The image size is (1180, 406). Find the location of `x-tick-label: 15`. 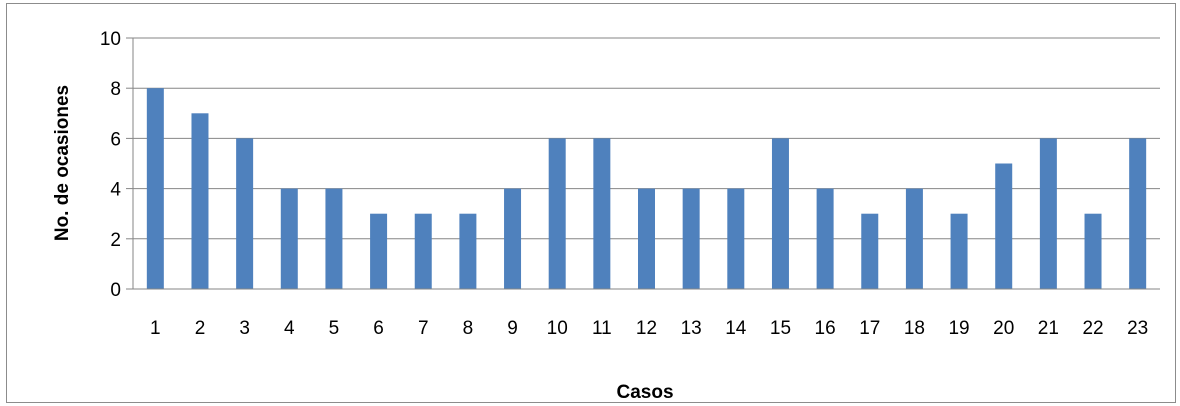

x-tick-label: 15 is located at coordinates (780, 328).